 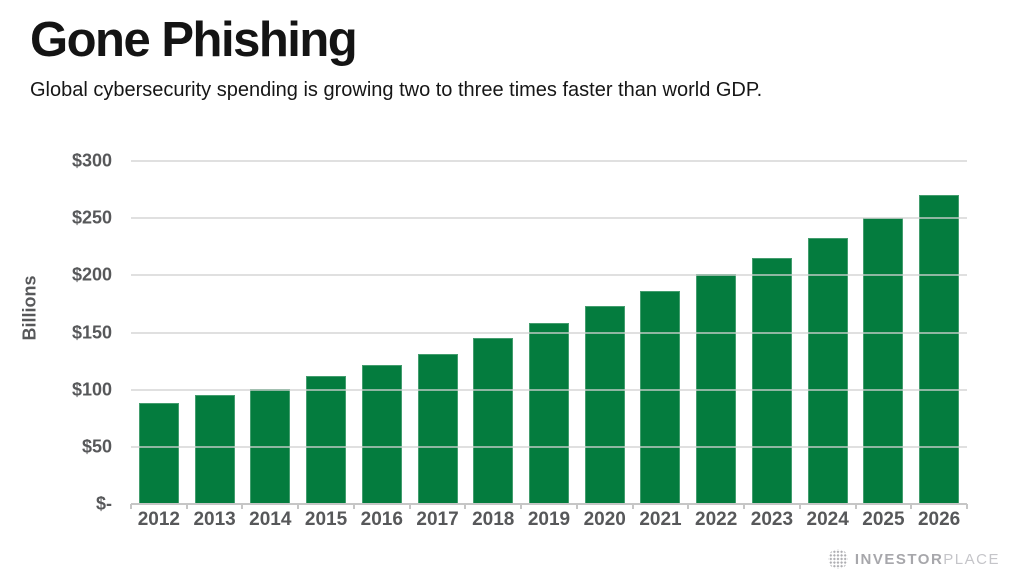 I want to click on x-tick-label: 2015, so click(x=326, y=519).